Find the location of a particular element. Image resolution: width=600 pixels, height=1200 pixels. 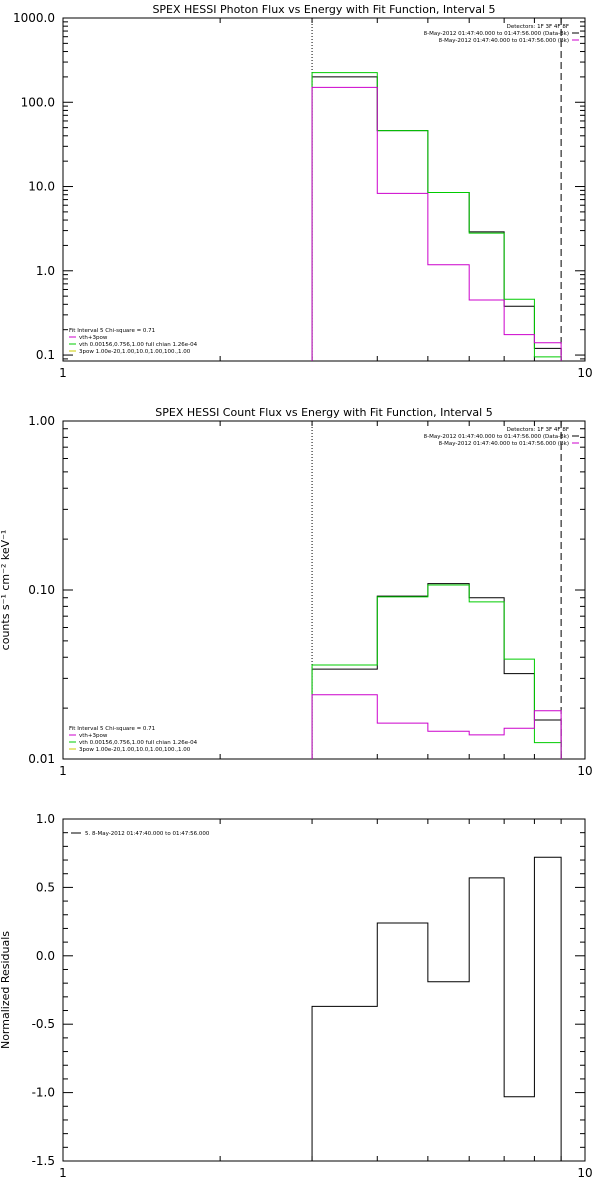

y-tick-label: -0.5 is located at coordinates (43, 1024).